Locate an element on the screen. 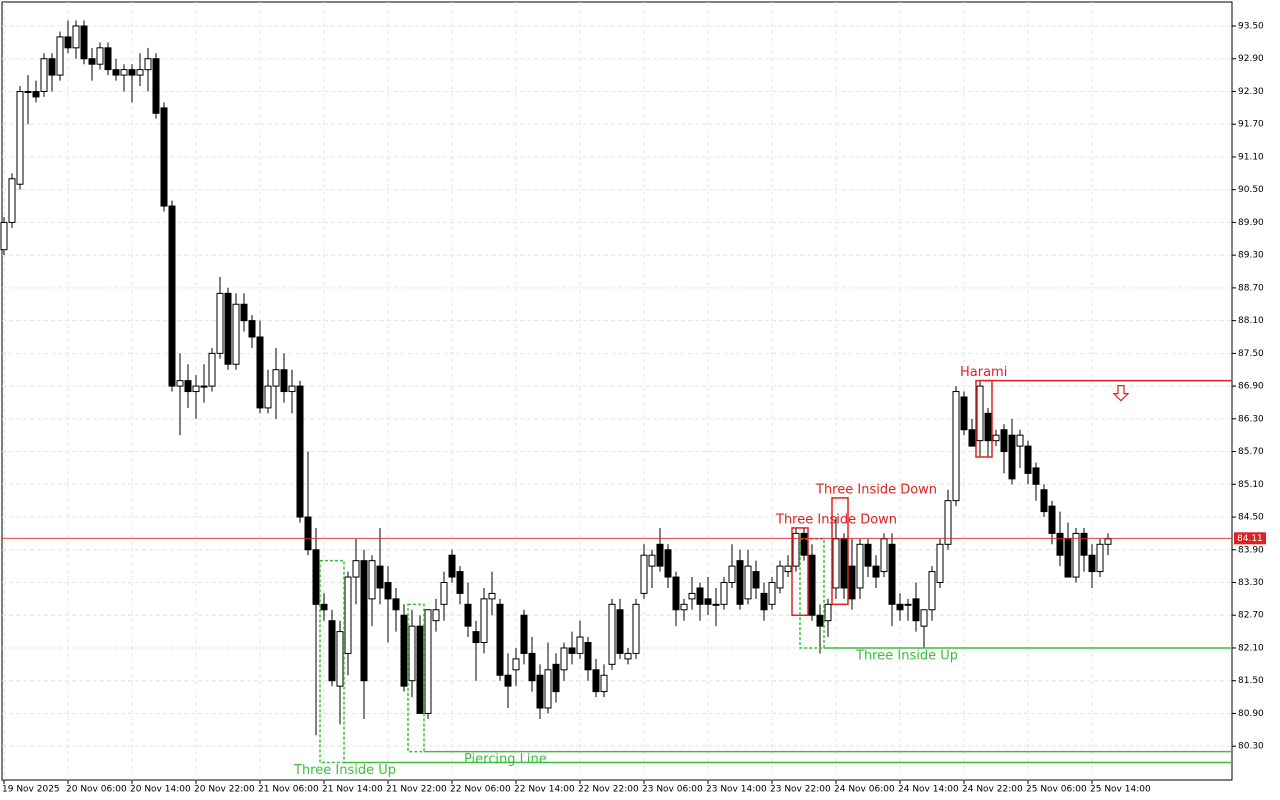 This screenshot has width=1280, height=800. y-tick-label: 87.50 is located at coordinates (1251, 354).